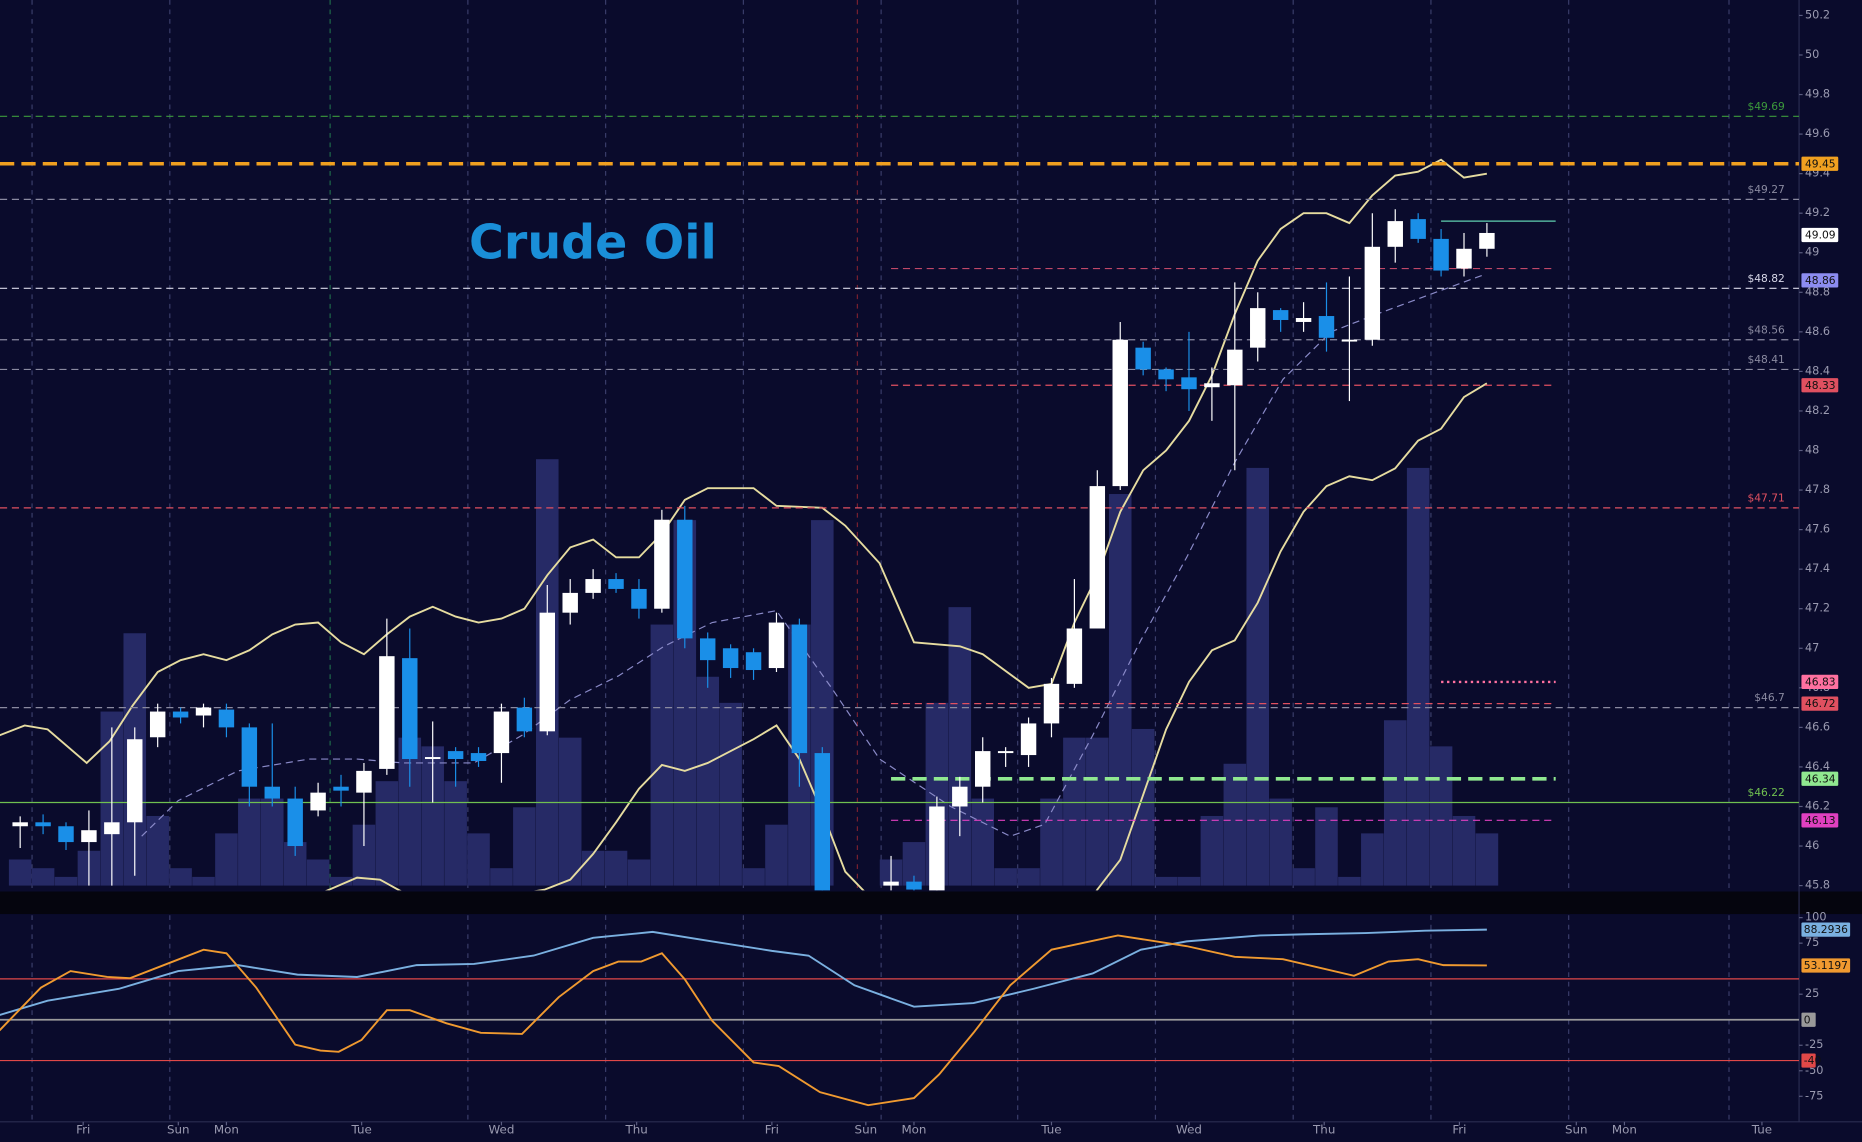  Describe the element at coordinates (1826, 929) in the screenshot. I see `osc-value-label: 88.2936` at that location.